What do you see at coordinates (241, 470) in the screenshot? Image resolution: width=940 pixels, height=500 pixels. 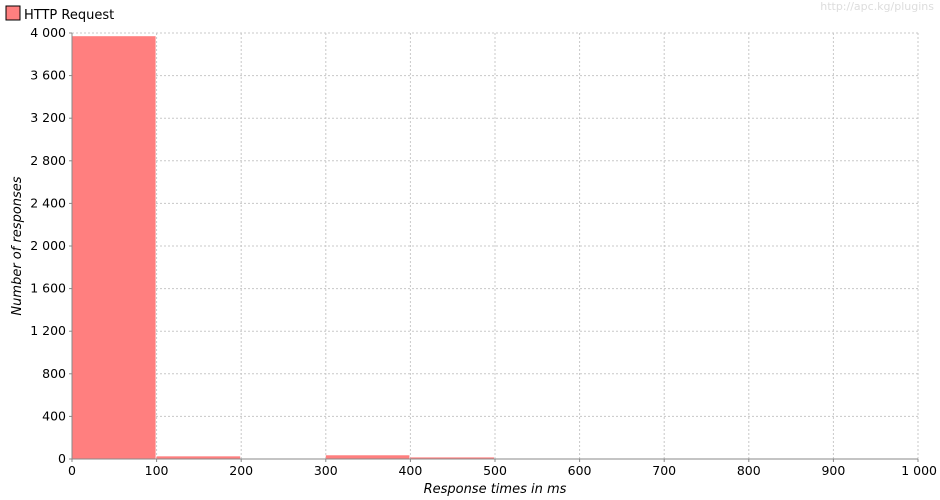 I see `x-tick-label: 200` at bounding box center [241, 470].